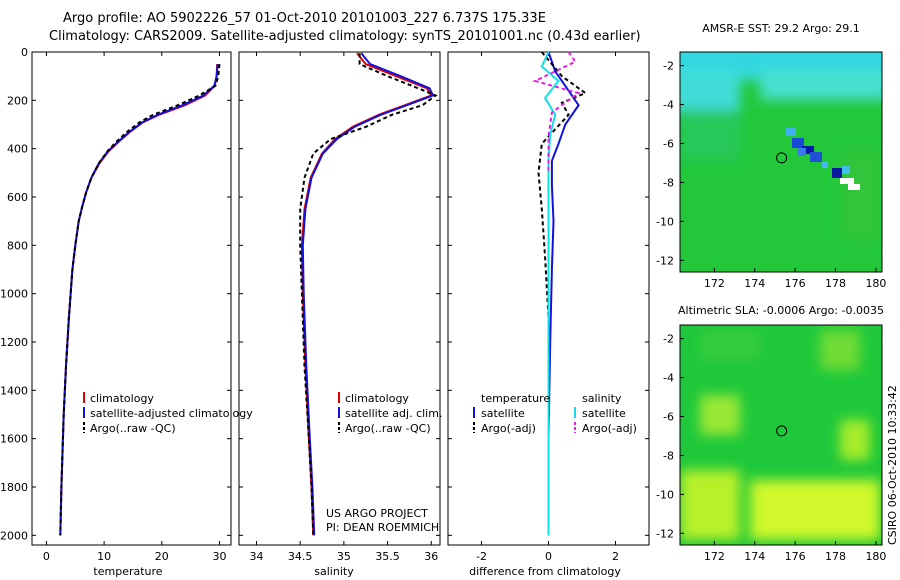 The width and height of the screenshot is (900, 580). I want to click on sla-map-axes: 172 174 176 178 180 -2 -4 -6 -8 -10 -12, so click(771, 448).